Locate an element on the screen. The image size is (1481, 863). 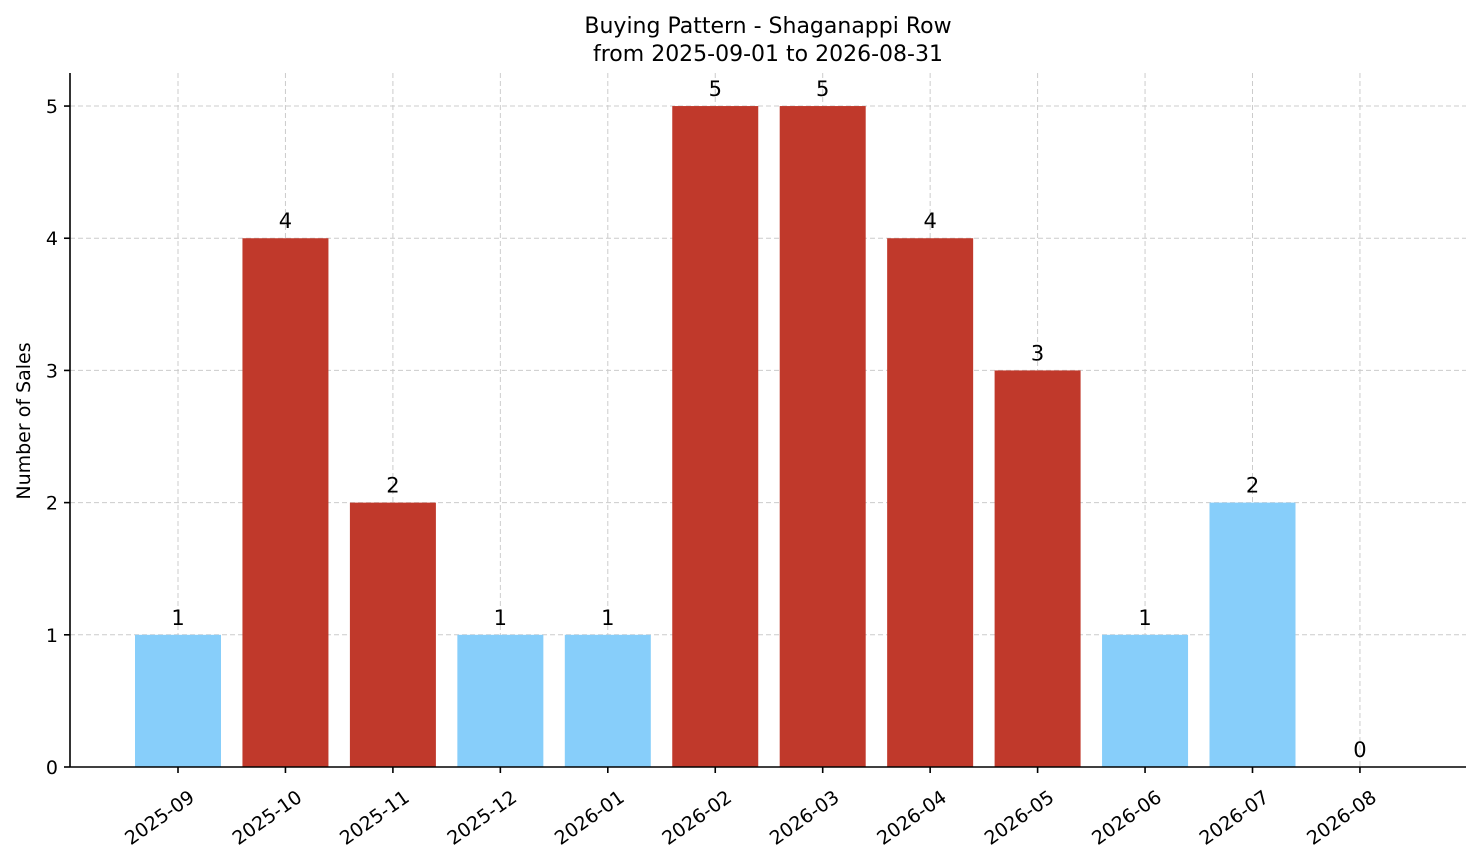
x-tick-label-2026-05: 2026-05 is located at coordinates (1020, 818).